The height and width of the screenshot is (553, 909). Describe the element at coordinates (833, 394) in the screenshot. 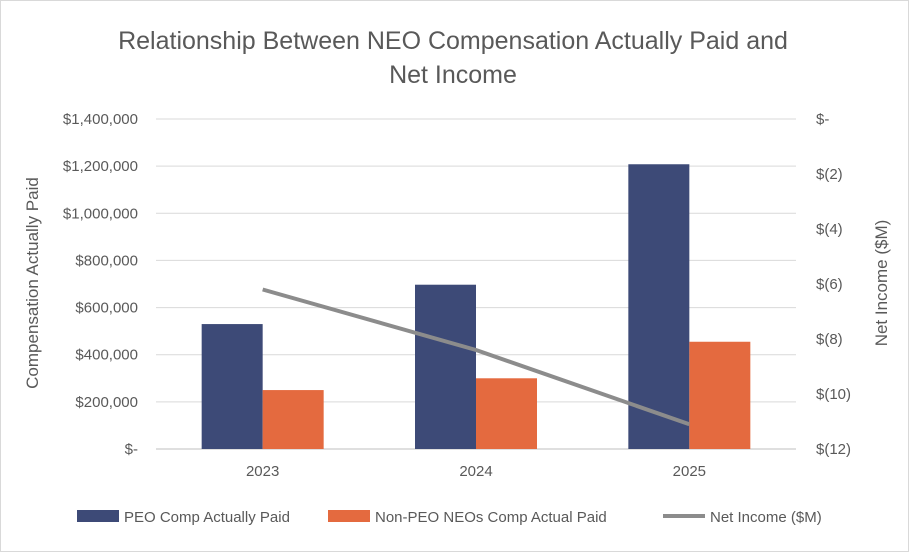

I see `y2-tick-label: $(10)` at that location.